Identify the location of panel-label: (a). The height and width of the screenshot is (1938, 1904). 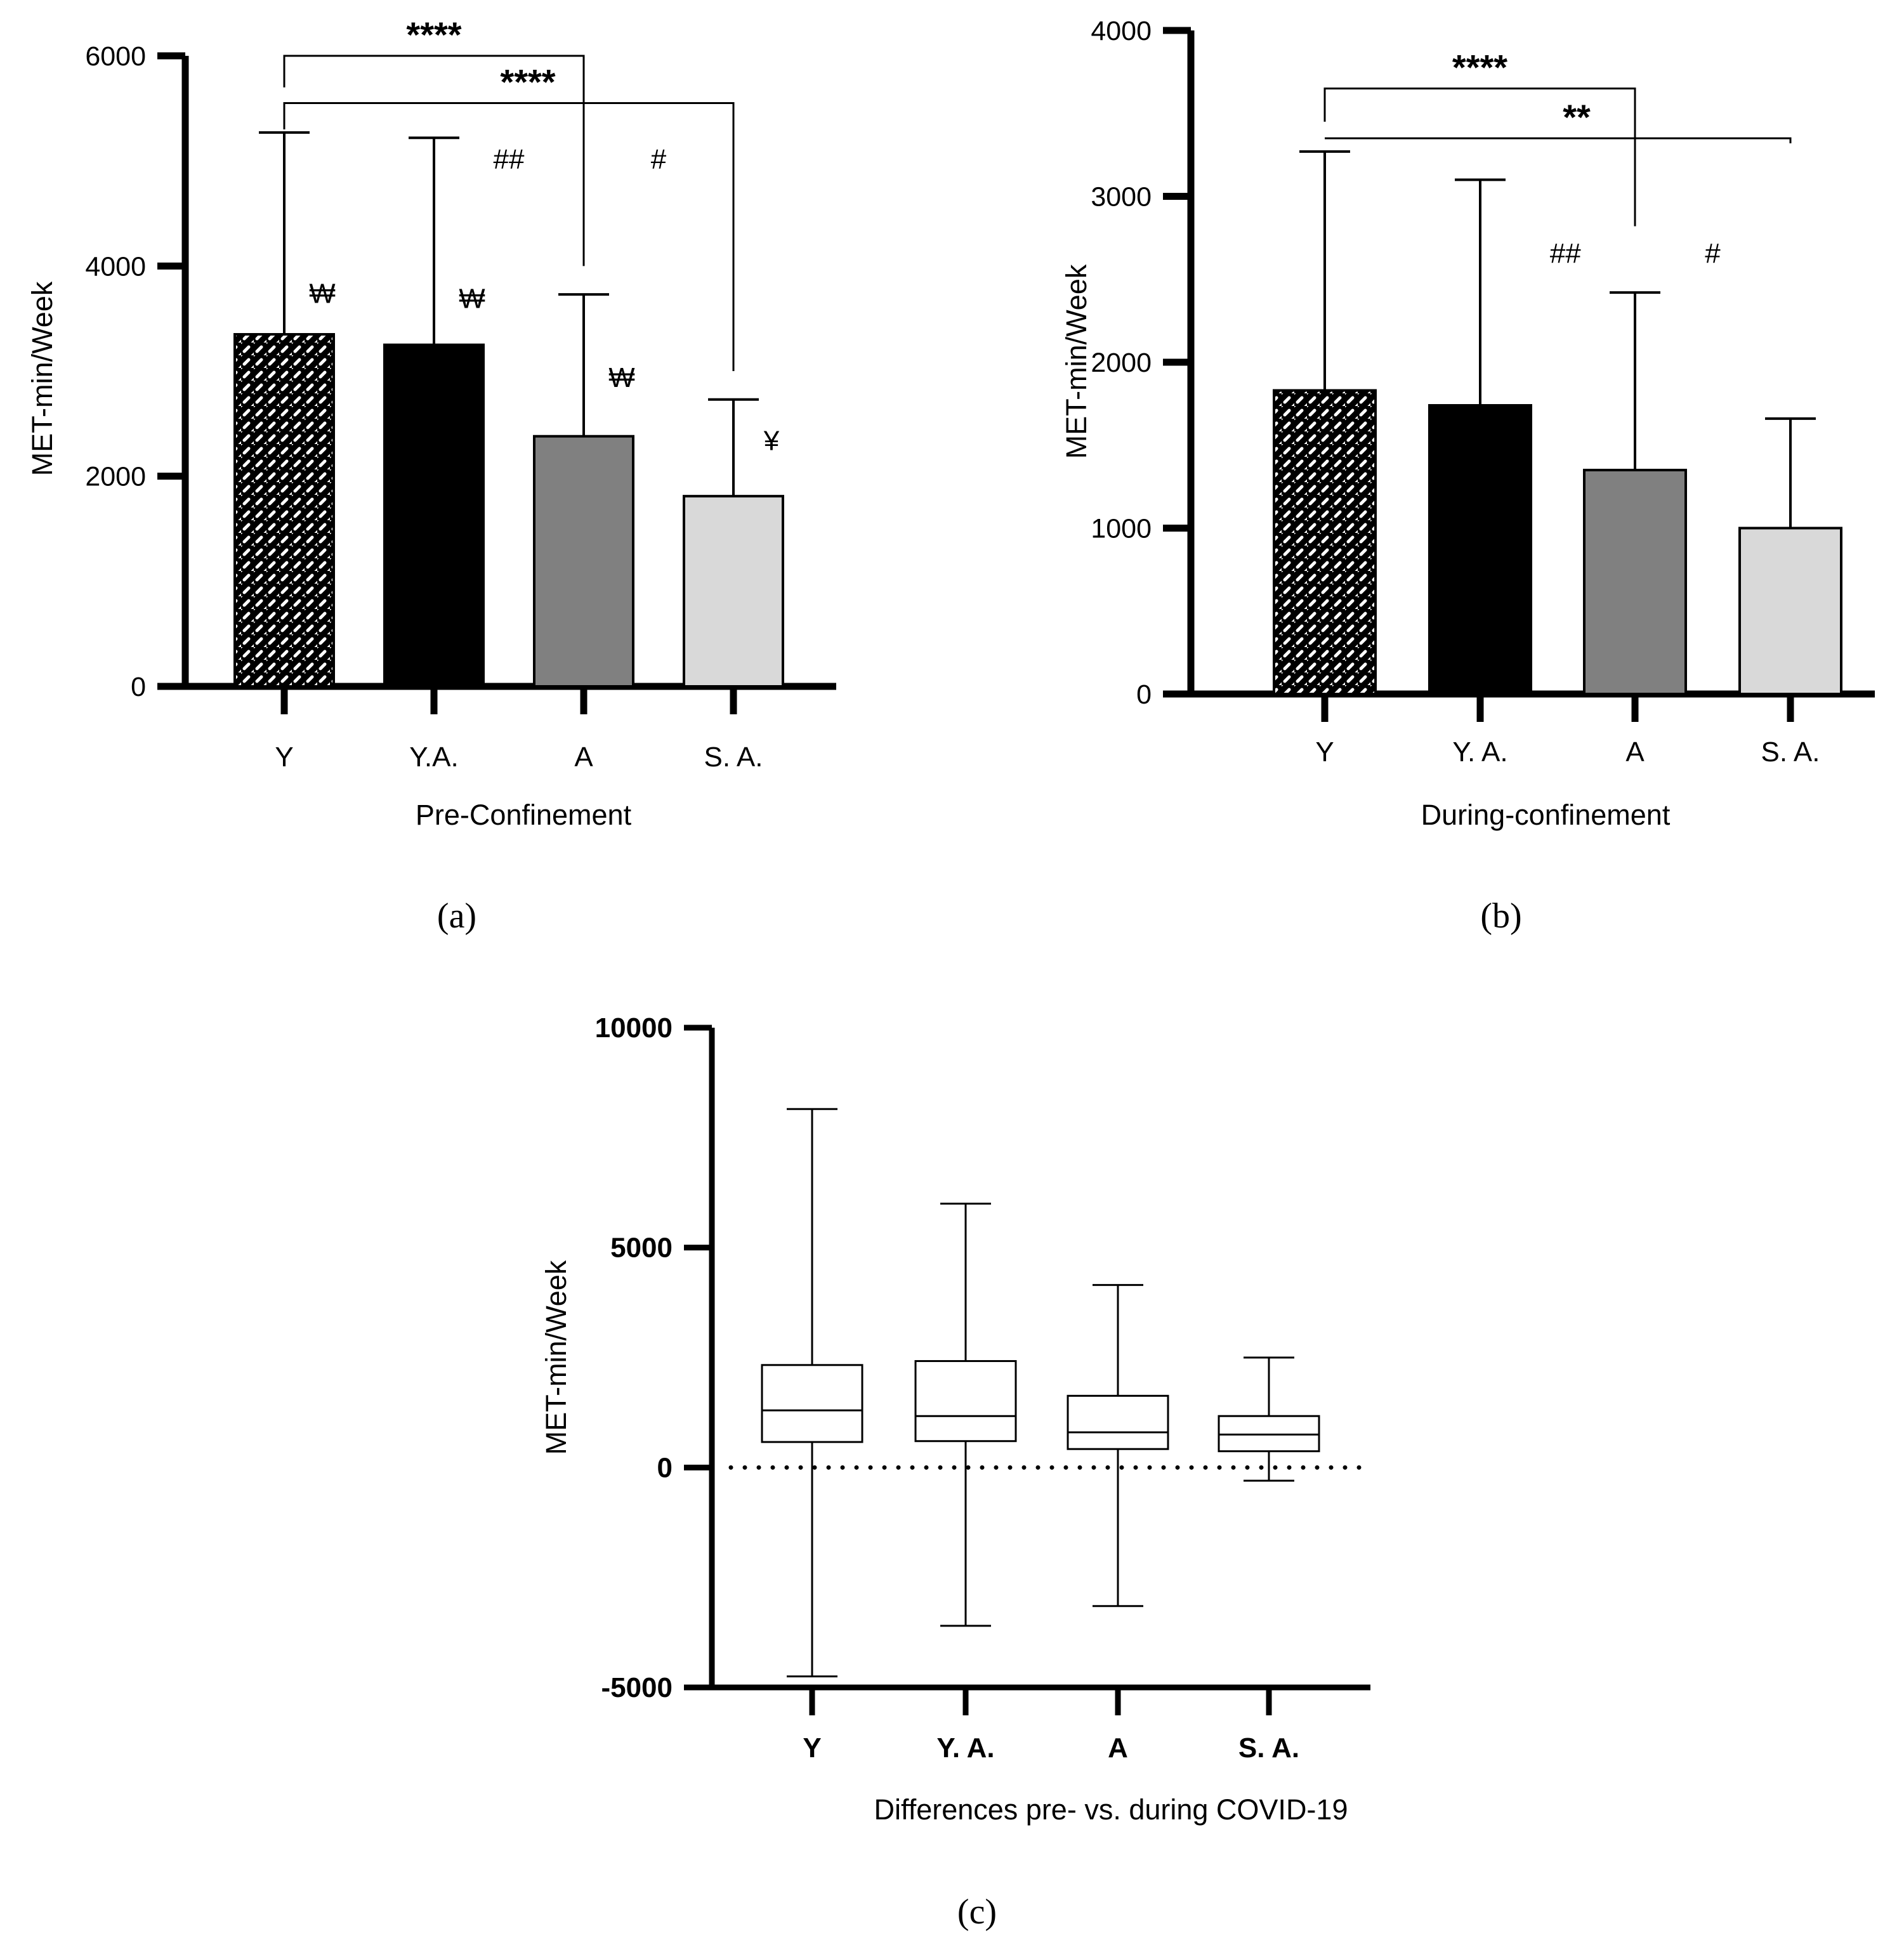
(456, 916).